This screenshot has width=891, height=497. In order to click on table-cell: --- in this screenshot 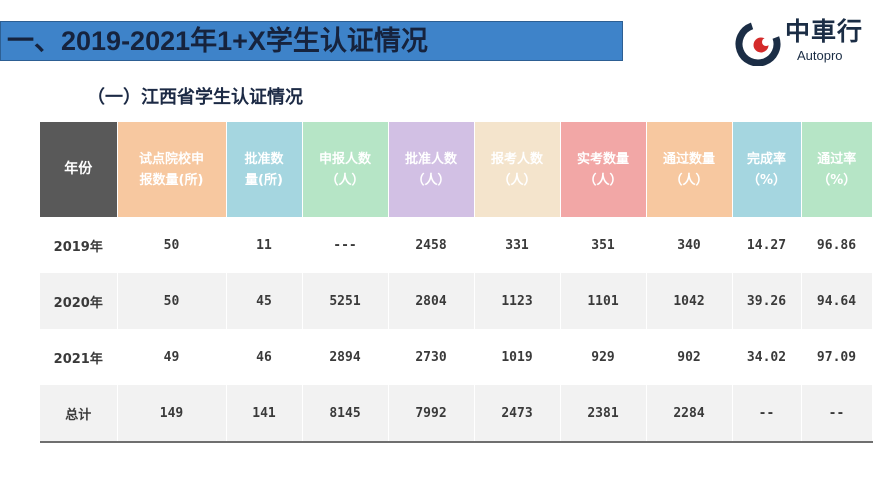, I will do `click(345, 245)`.